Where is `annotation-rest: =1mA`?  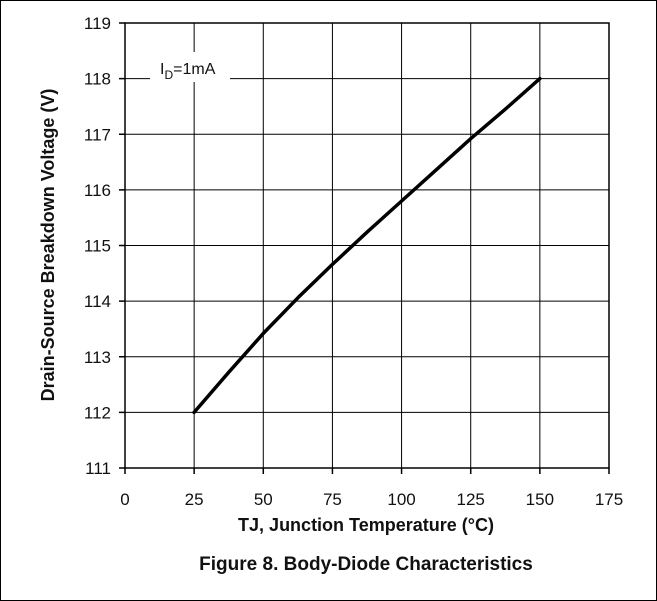
annotation-rest: =1mA is located at coordinates (194, 69).